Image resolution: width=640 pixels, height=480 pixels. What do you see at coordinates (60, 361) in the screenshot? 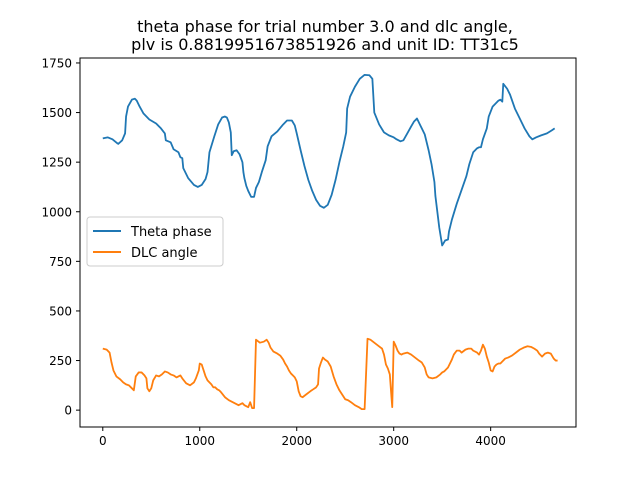
I see `y-tick-label-250: 250` at bounding box center [60, 361].